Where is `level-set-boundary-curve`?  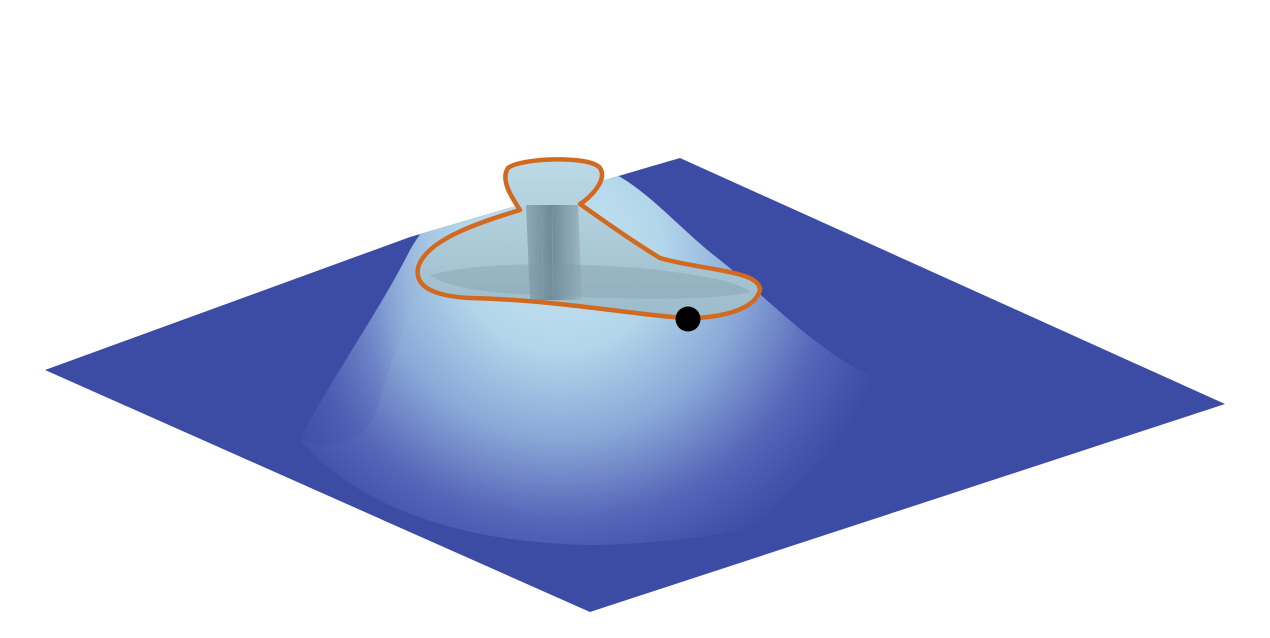 level-set-boundary-curve is located at coordinates (589, 239).